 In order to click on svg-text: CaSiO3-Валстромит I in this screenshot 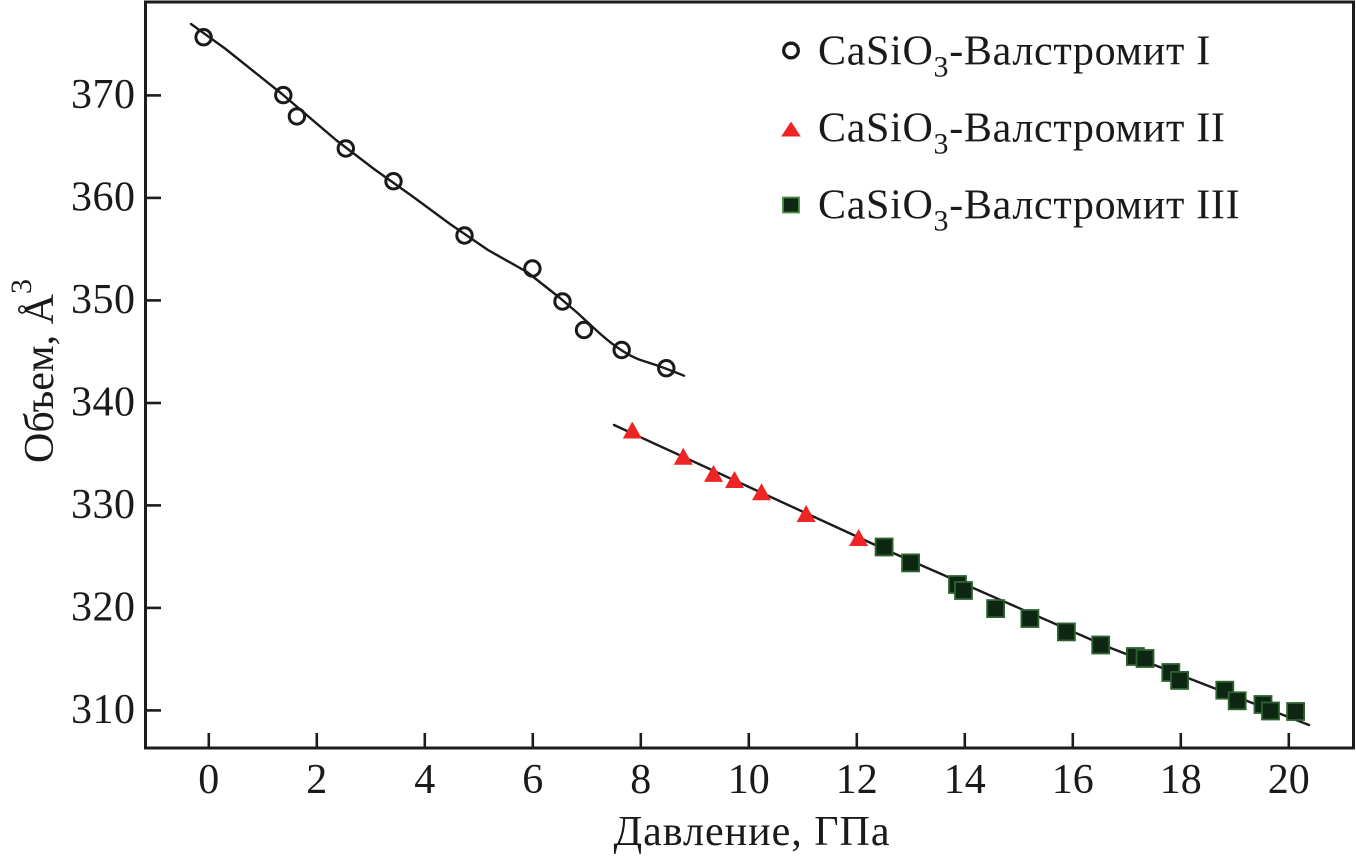, I will do `click(1014, 56)`.